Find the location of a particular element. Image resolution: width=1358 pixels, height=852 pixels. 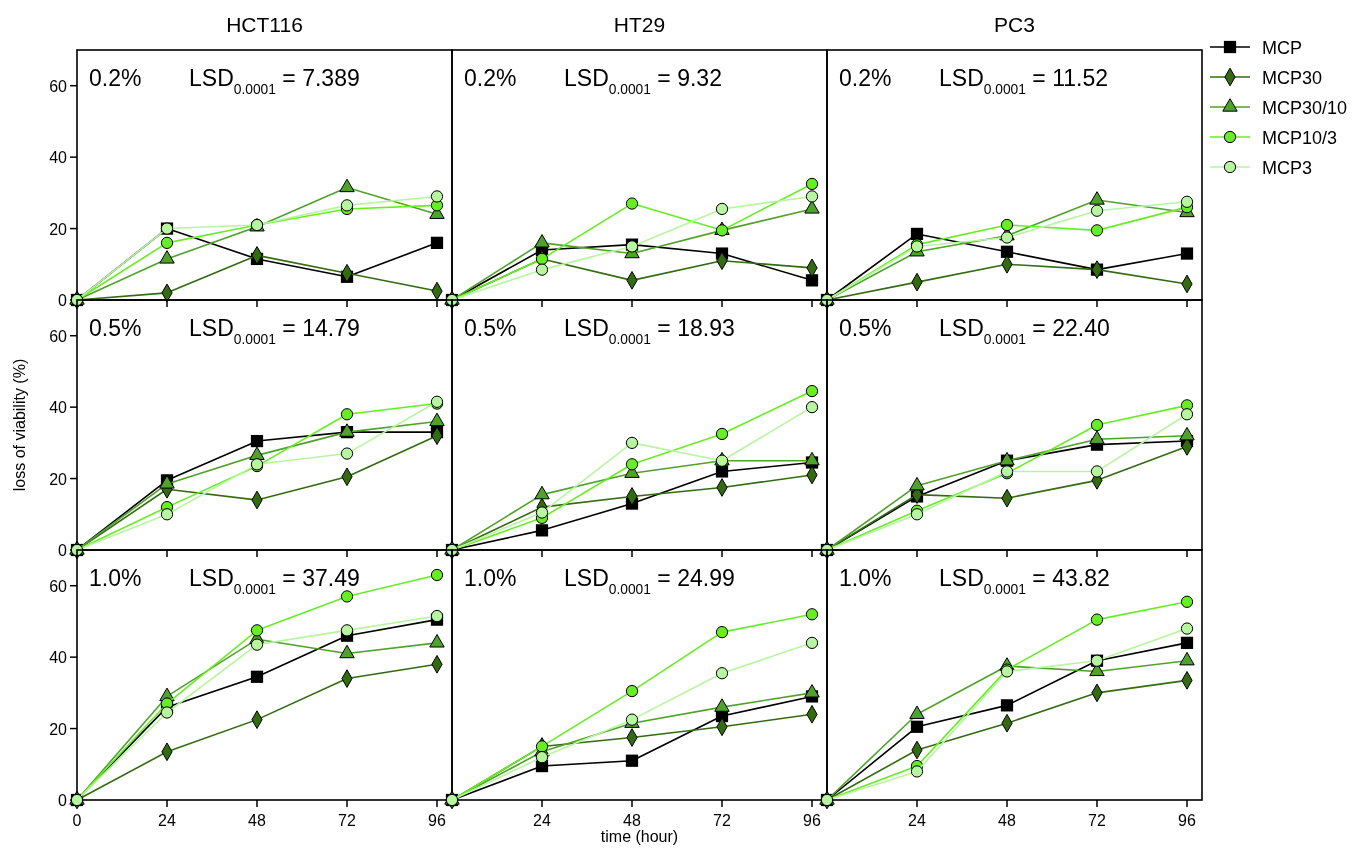

annotation: LSD$_{0.0001}$ = 7.389 is located at coordinates (274, 81).